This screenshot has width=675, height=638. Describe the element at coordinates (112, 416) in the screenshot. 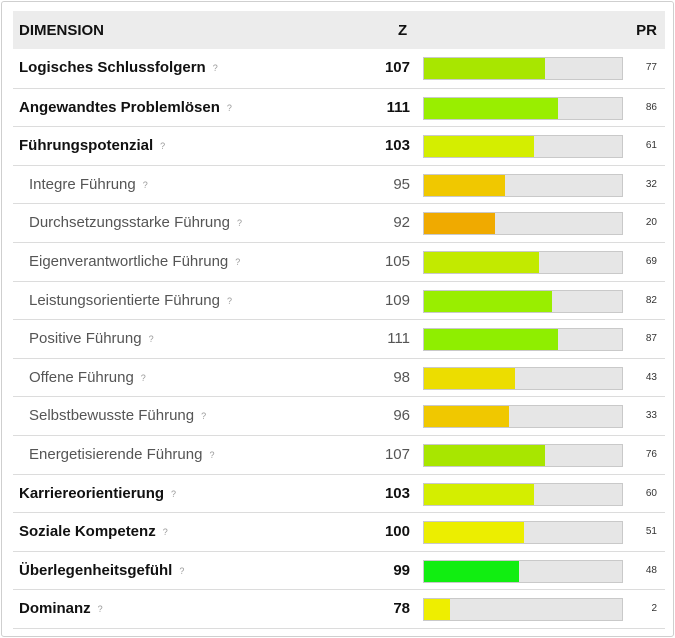

I see `dimension-label: Selbstbewusste Führung` at that location.